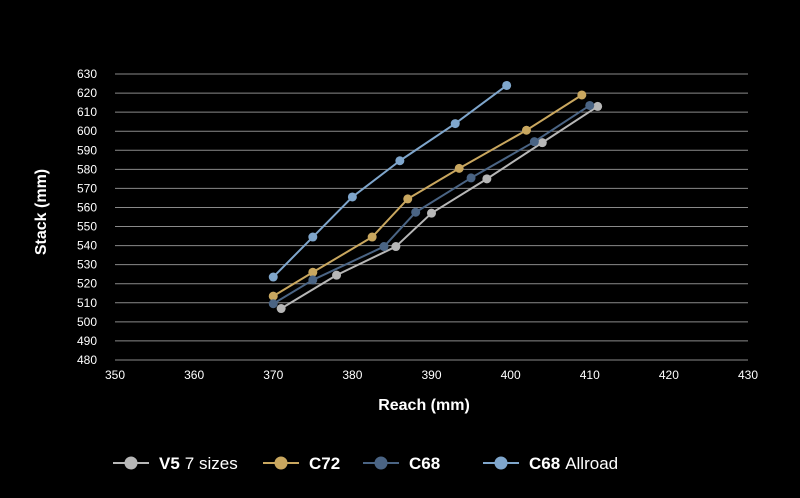  I want to click on y-tick-label: 560, so click(87, 207).